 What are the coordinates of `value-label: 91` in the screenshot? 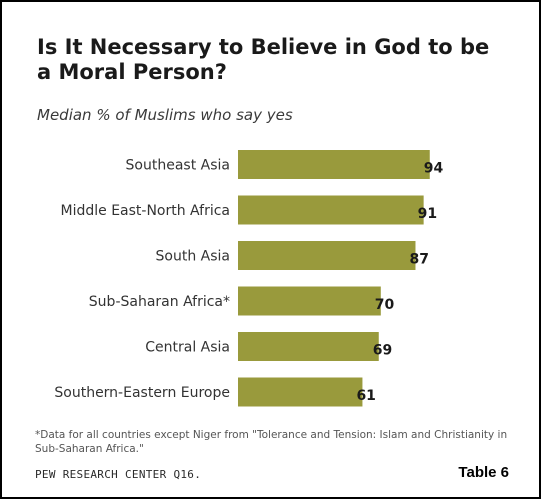 It's located at (427, 214).